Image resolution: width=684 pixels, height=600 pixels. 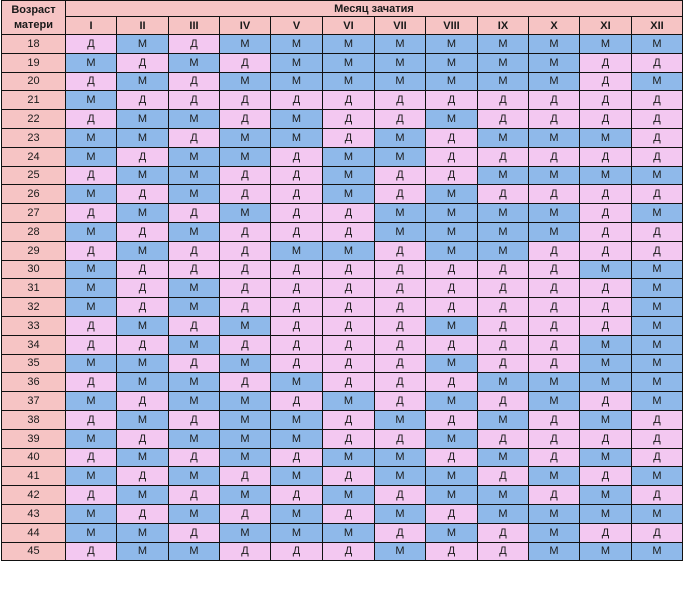 What do you see at coordinates (33, 325) in the screenshot?
I see `mother-age-cell: 33` at bounding box center [33, 325].